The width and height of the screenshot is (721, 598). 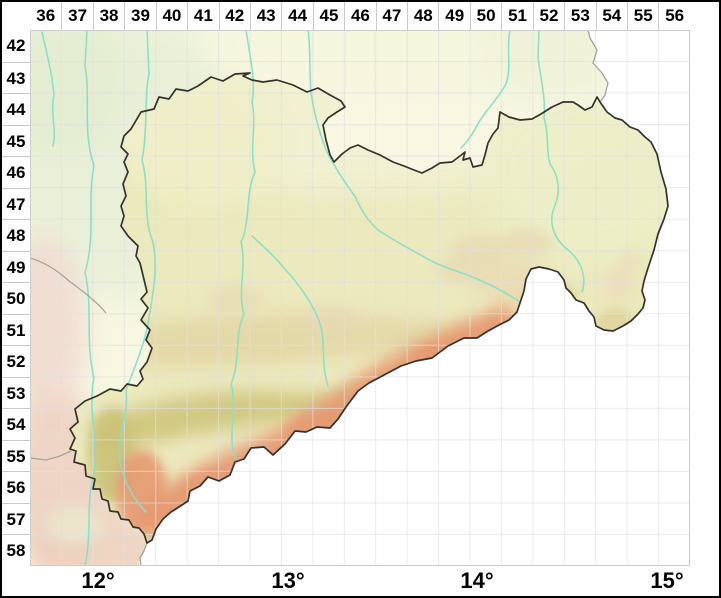 I want to click on river-freiberger-mulde, so click(x=290, y=311).